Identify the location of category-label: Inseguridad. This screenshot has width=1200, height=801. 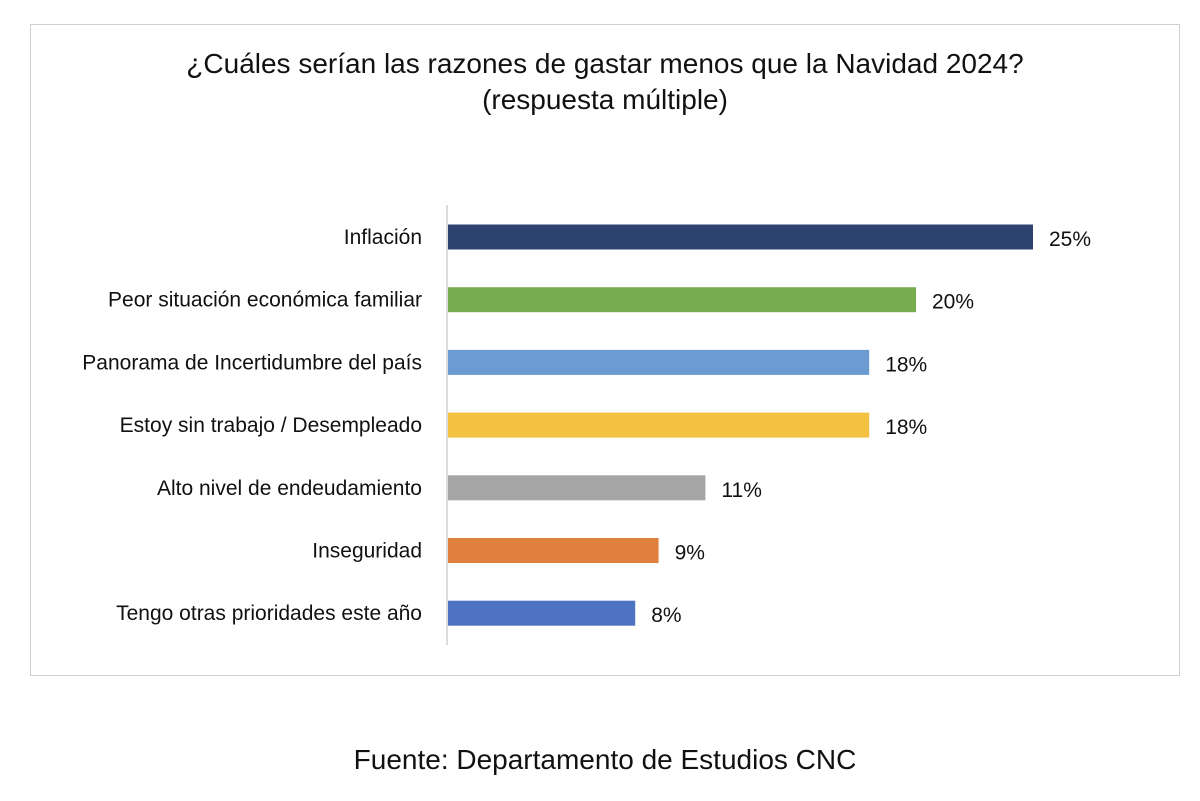
(367, 551).